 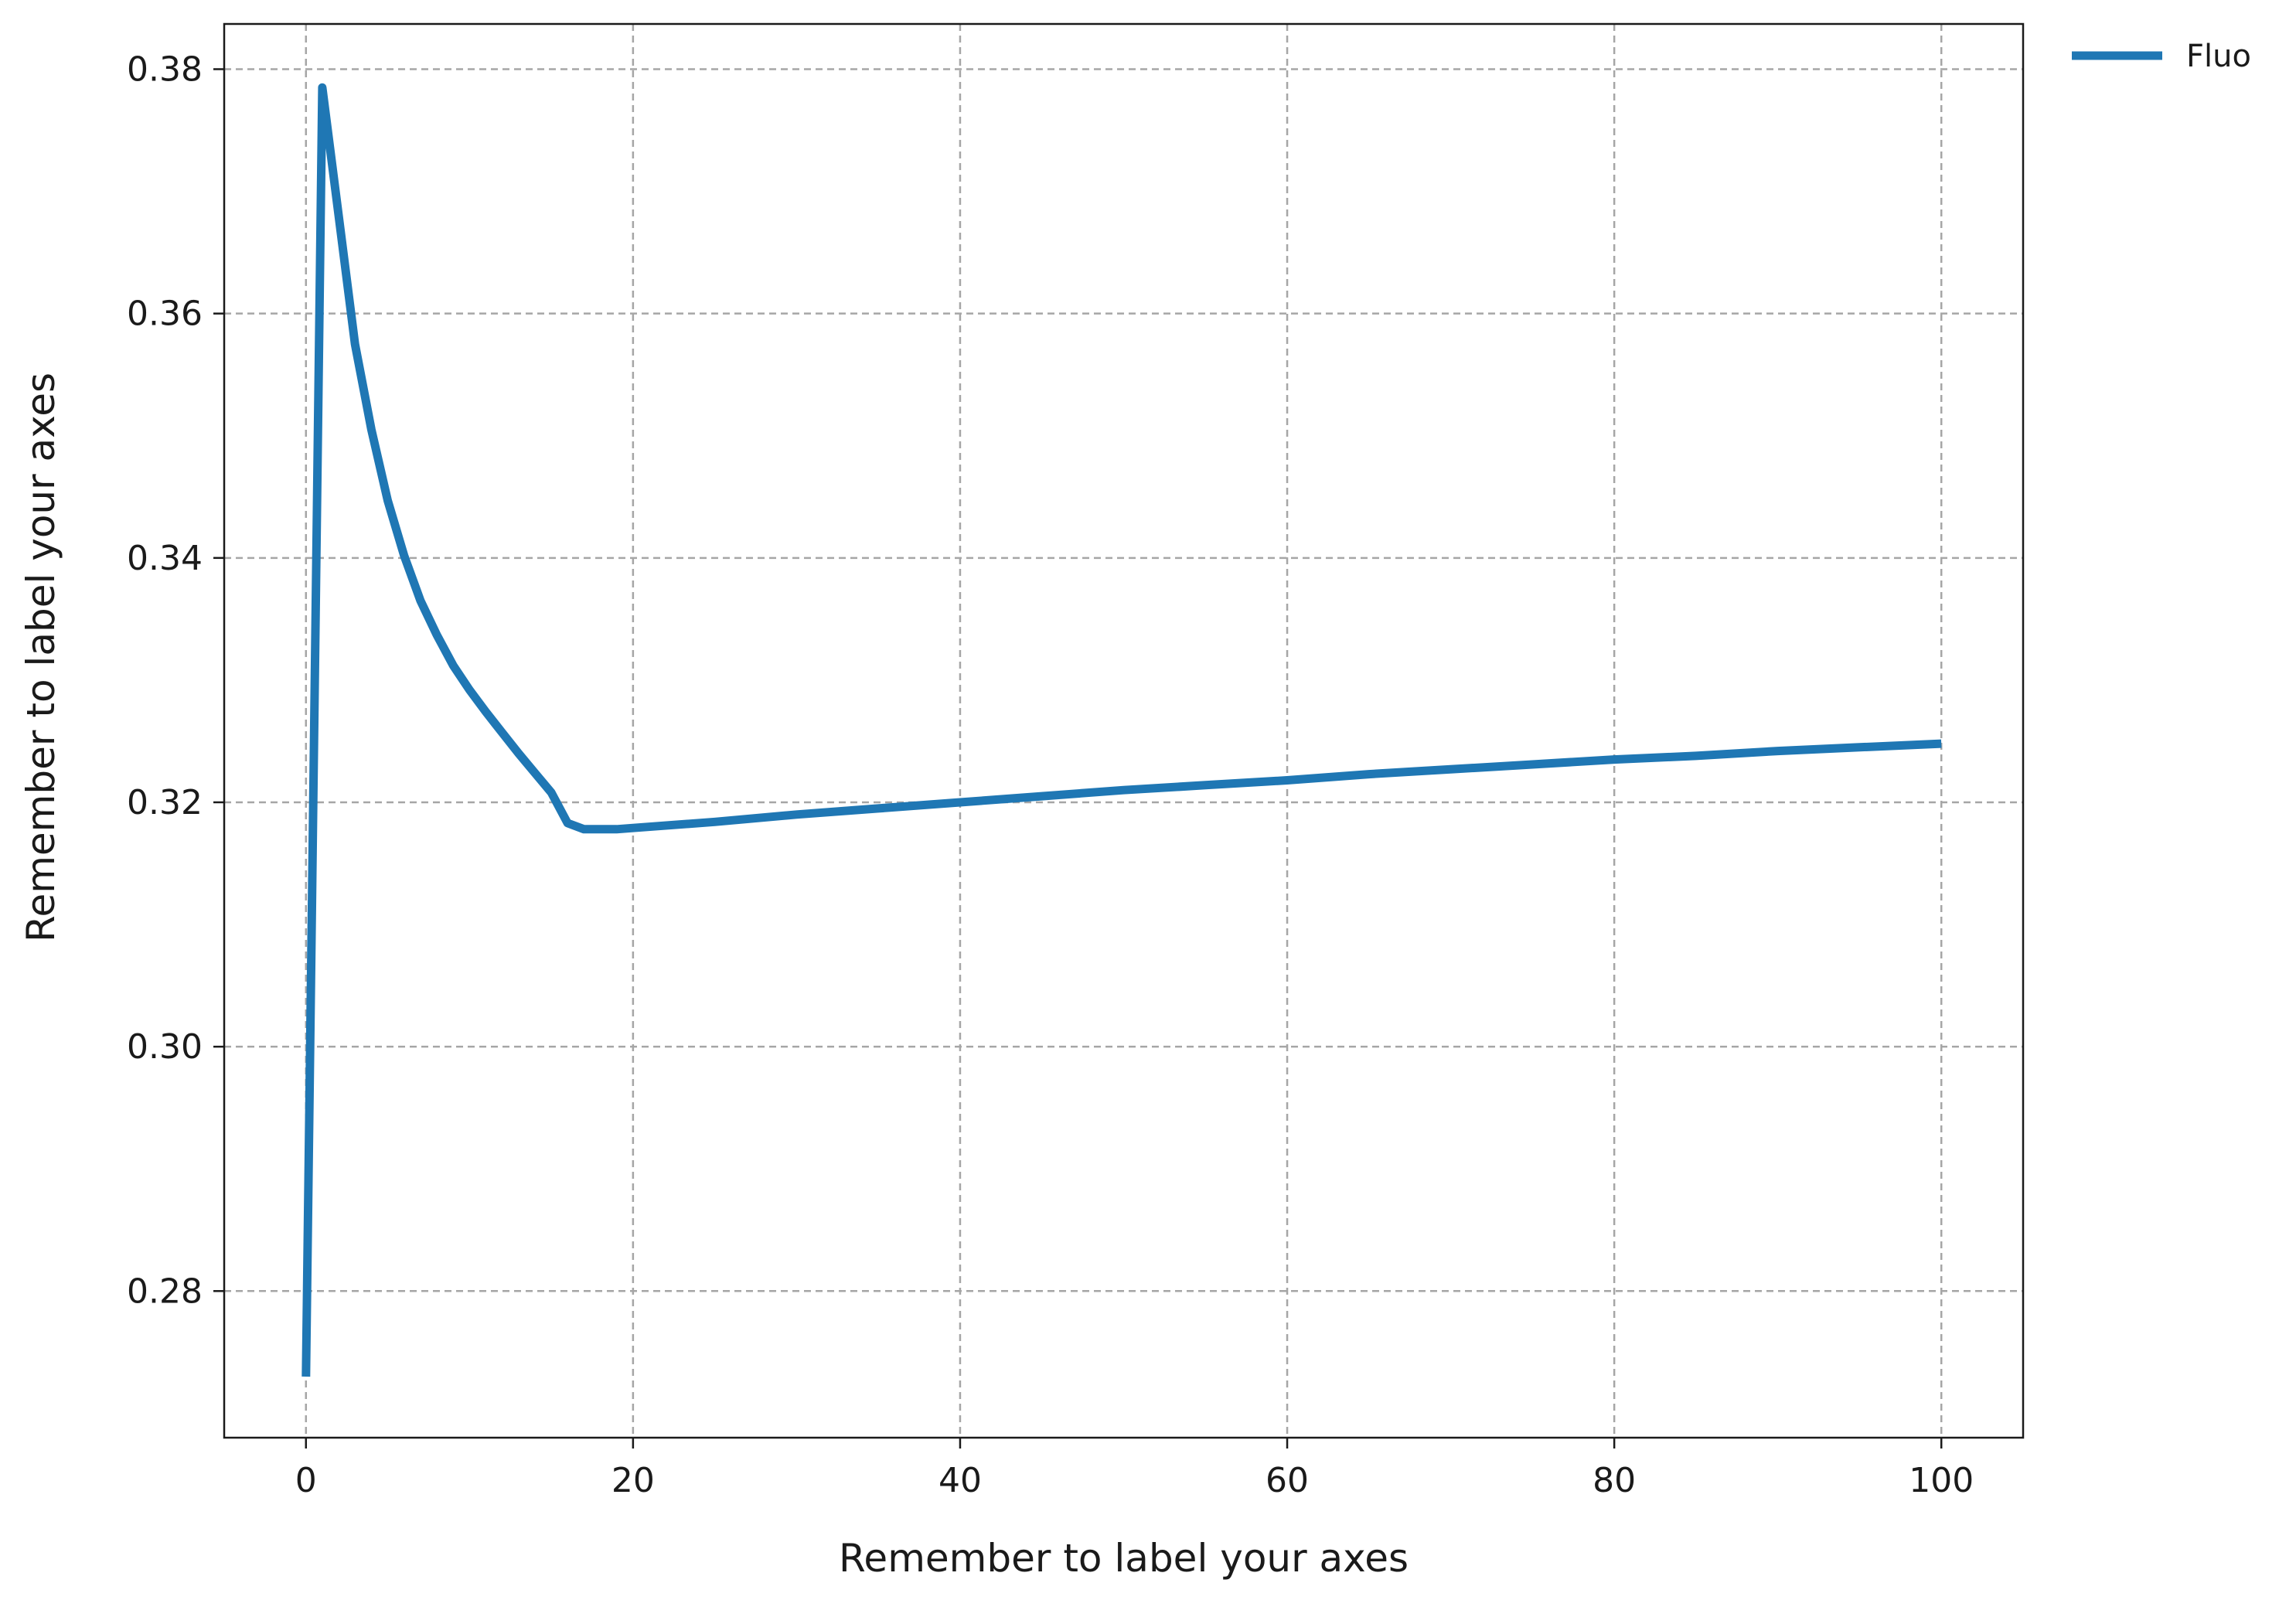 I want to click on y-tick-label: 0.30, so click(x=165, y=1047).